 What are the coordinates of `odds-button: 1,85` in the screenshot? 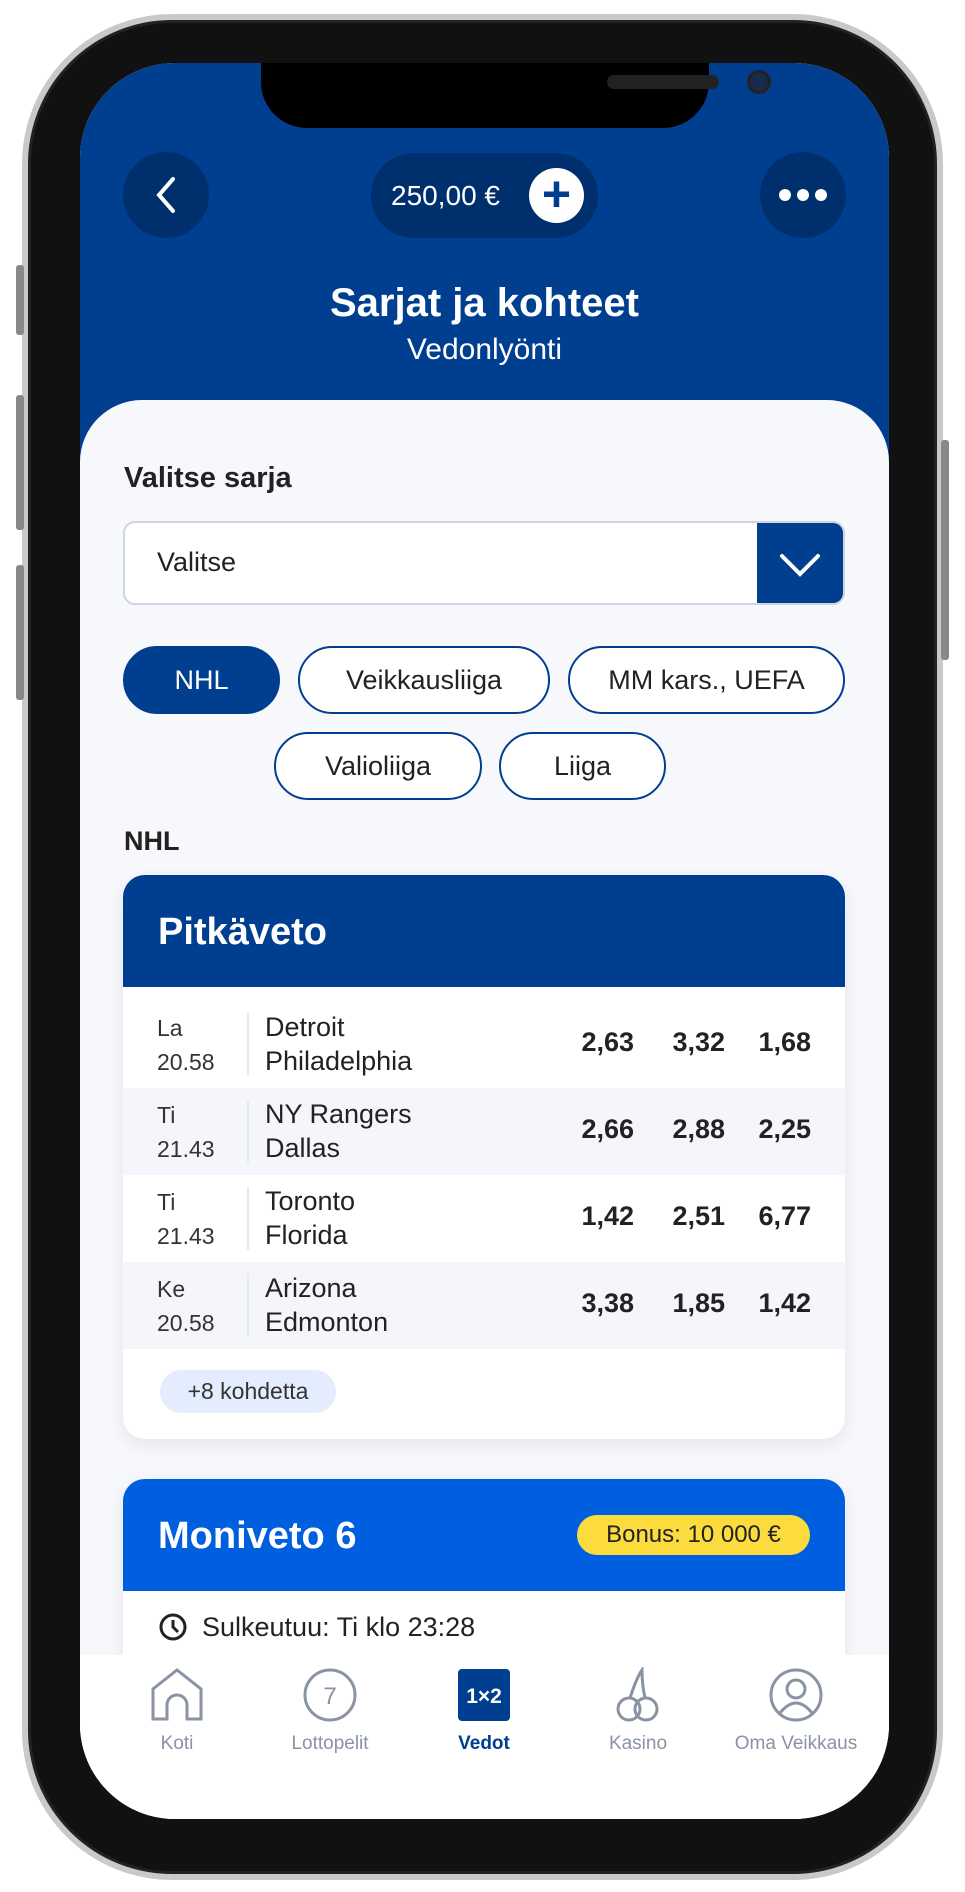 It's located at (698, 1303).